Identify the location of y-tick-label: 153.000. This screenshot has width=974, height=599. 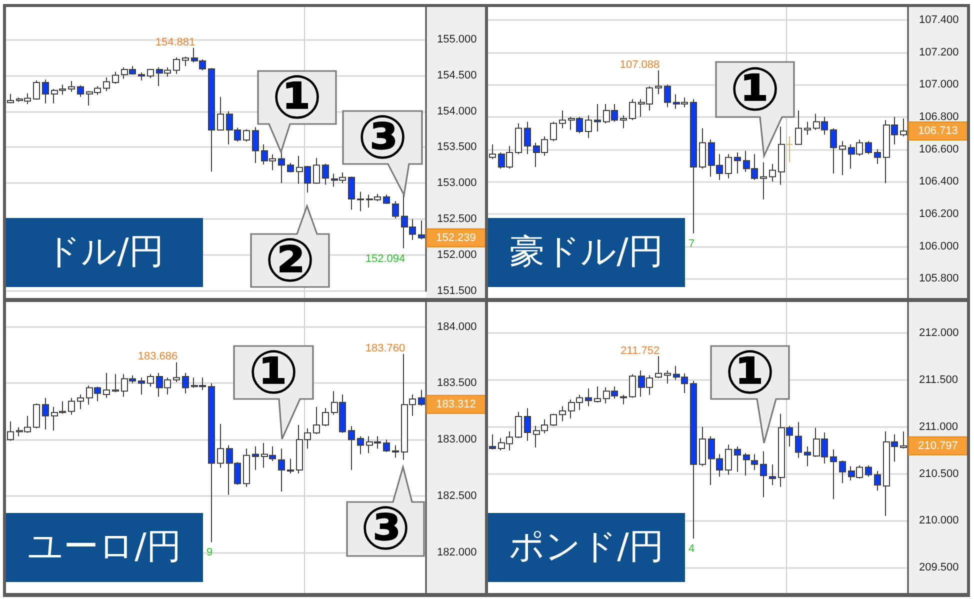
(457, 183).